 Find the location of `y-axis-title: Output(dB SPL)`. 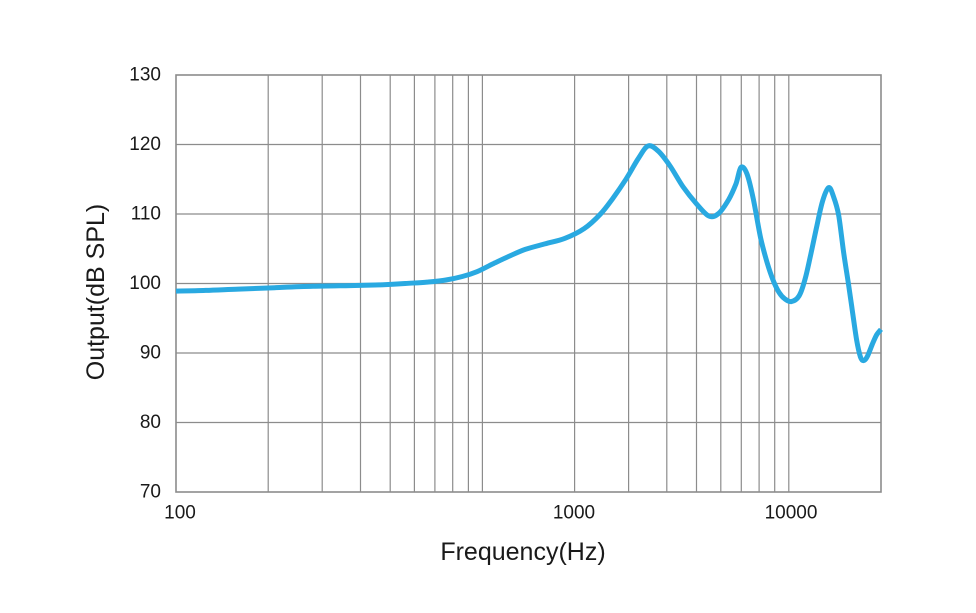

y-axis-title: Output(dB SPL) is located at coordinates (96, 292).